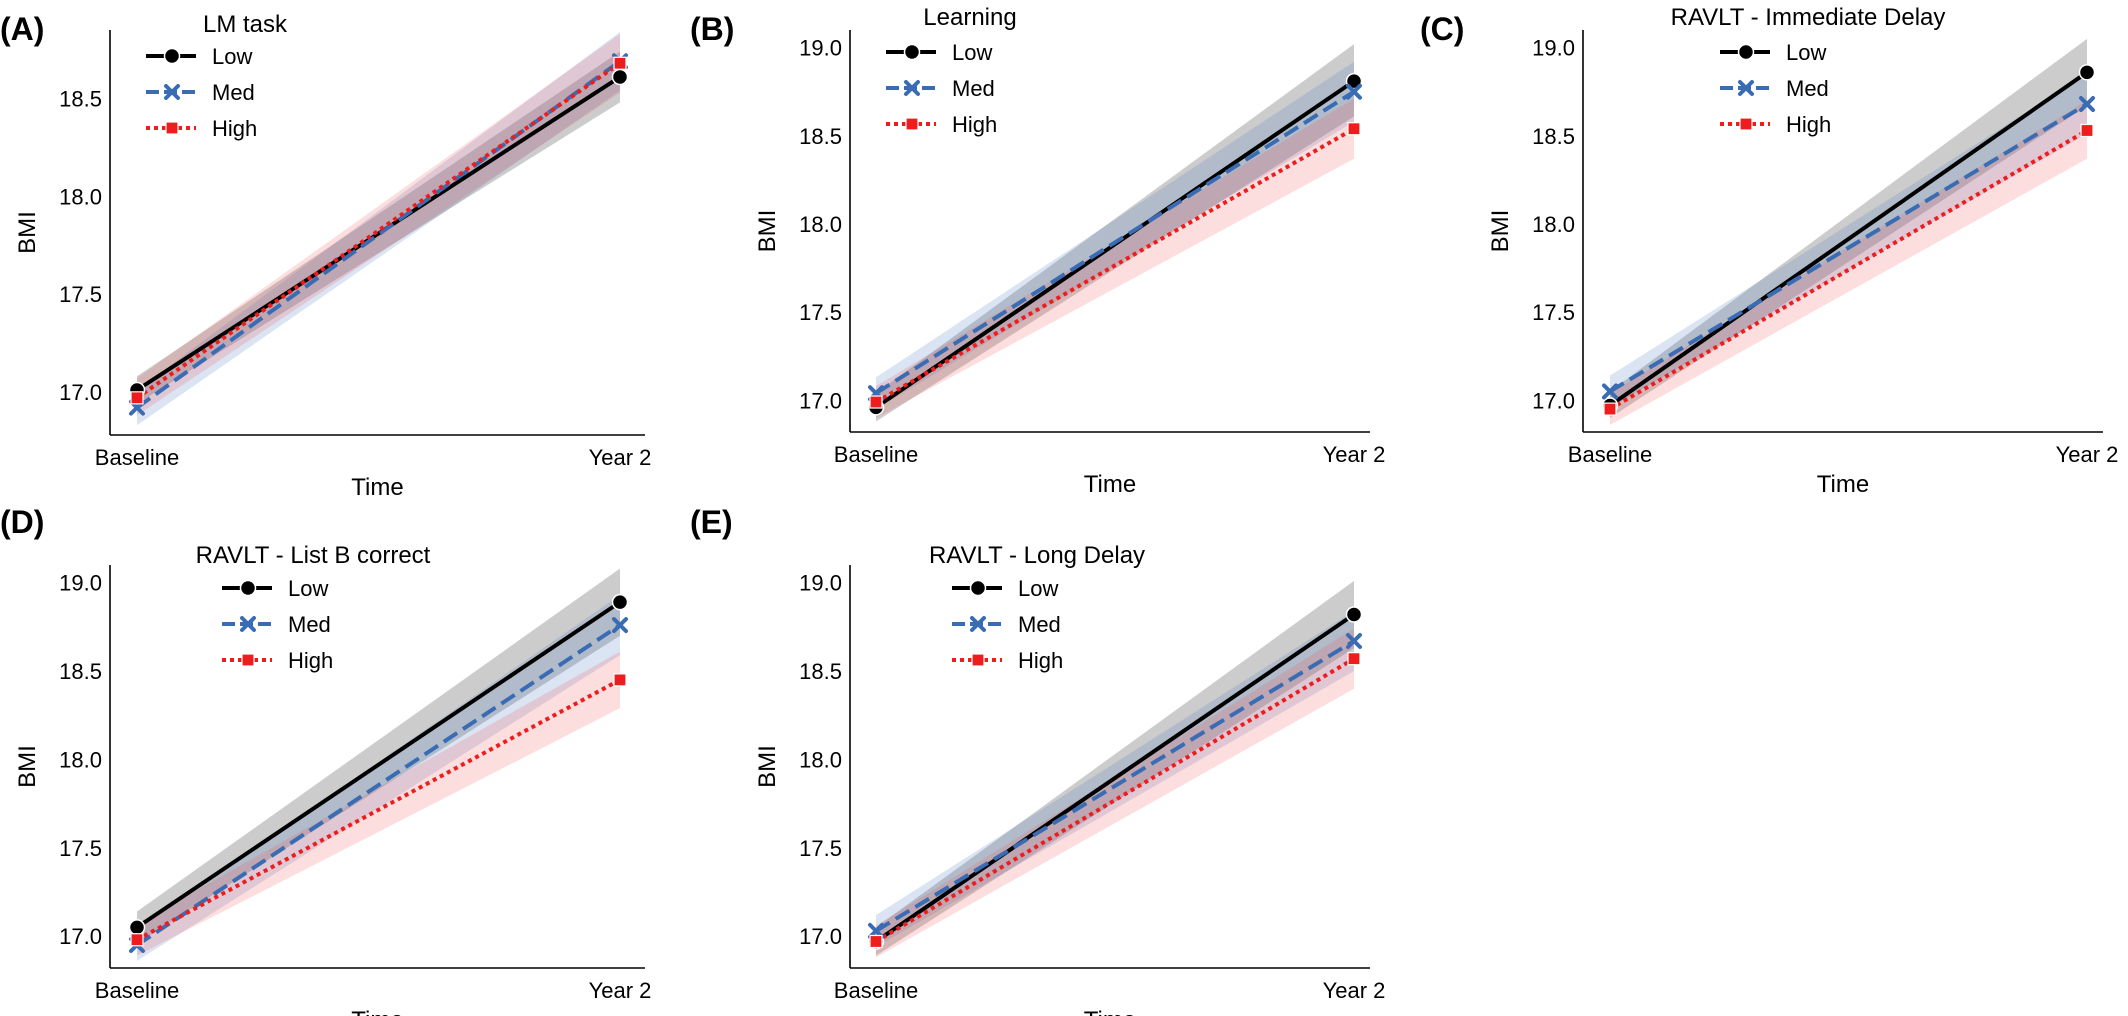  What do you see at coordinates (712, 29) in the screenshot?
I see `panel-letter: (B)` at bounding box center [712, 29].